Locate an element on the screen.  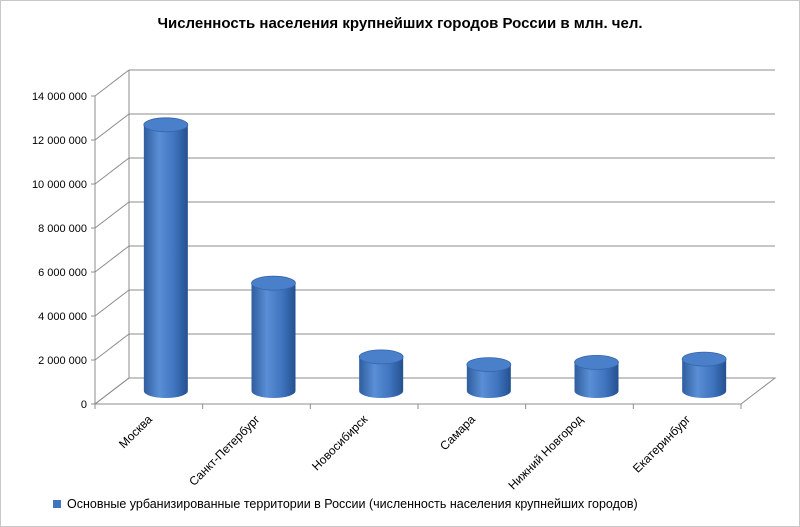
y-tick-label: 2 000 000 is located at coordinates (62, 361).